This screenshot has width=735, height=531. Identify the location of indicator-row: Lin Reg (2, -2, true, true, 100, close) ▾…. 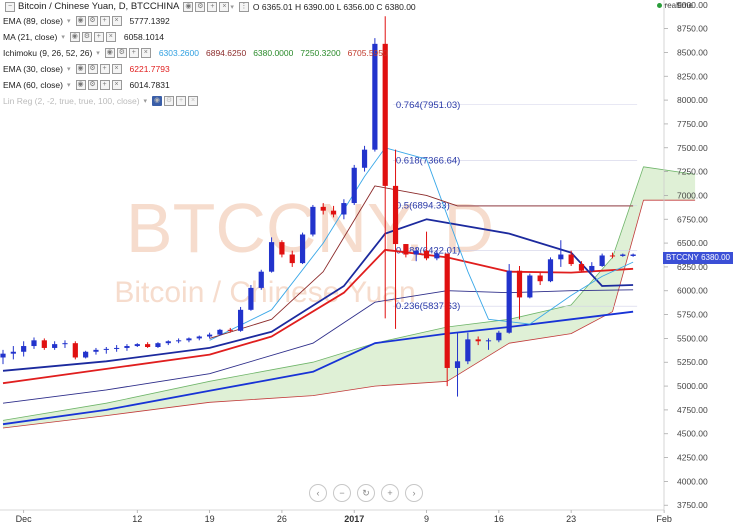
(101, 100).